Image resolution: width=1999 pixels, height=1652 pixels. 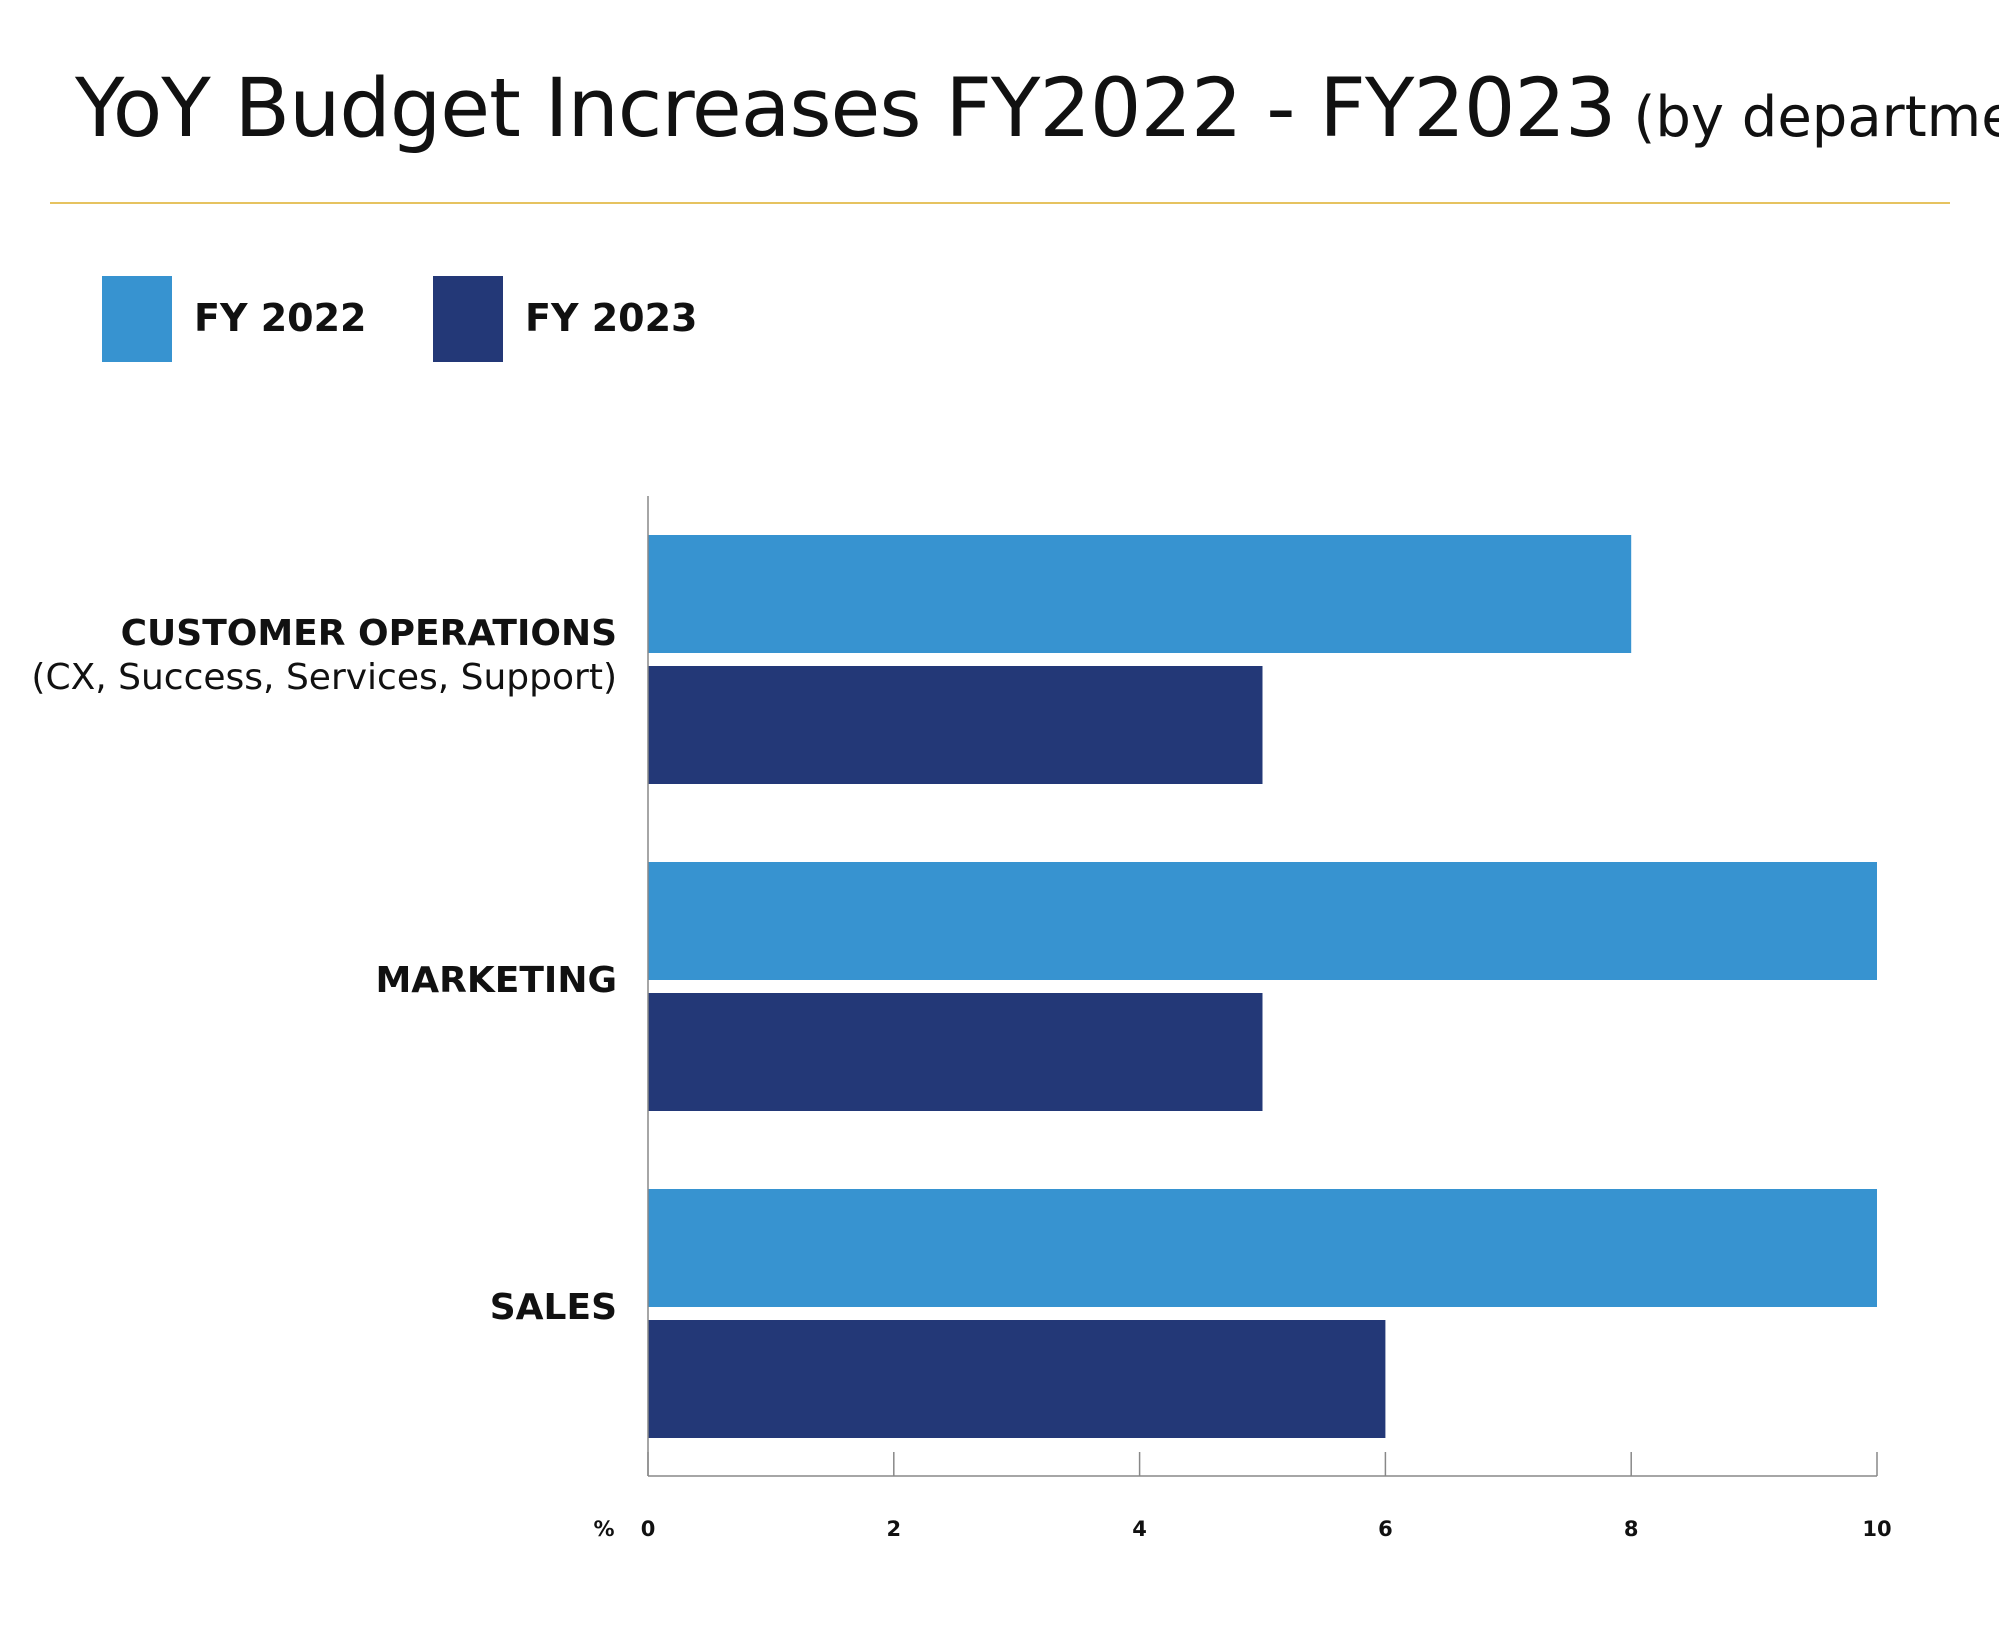 I want to click on x-tick-label: 4, so click(x=1139, y=1529).